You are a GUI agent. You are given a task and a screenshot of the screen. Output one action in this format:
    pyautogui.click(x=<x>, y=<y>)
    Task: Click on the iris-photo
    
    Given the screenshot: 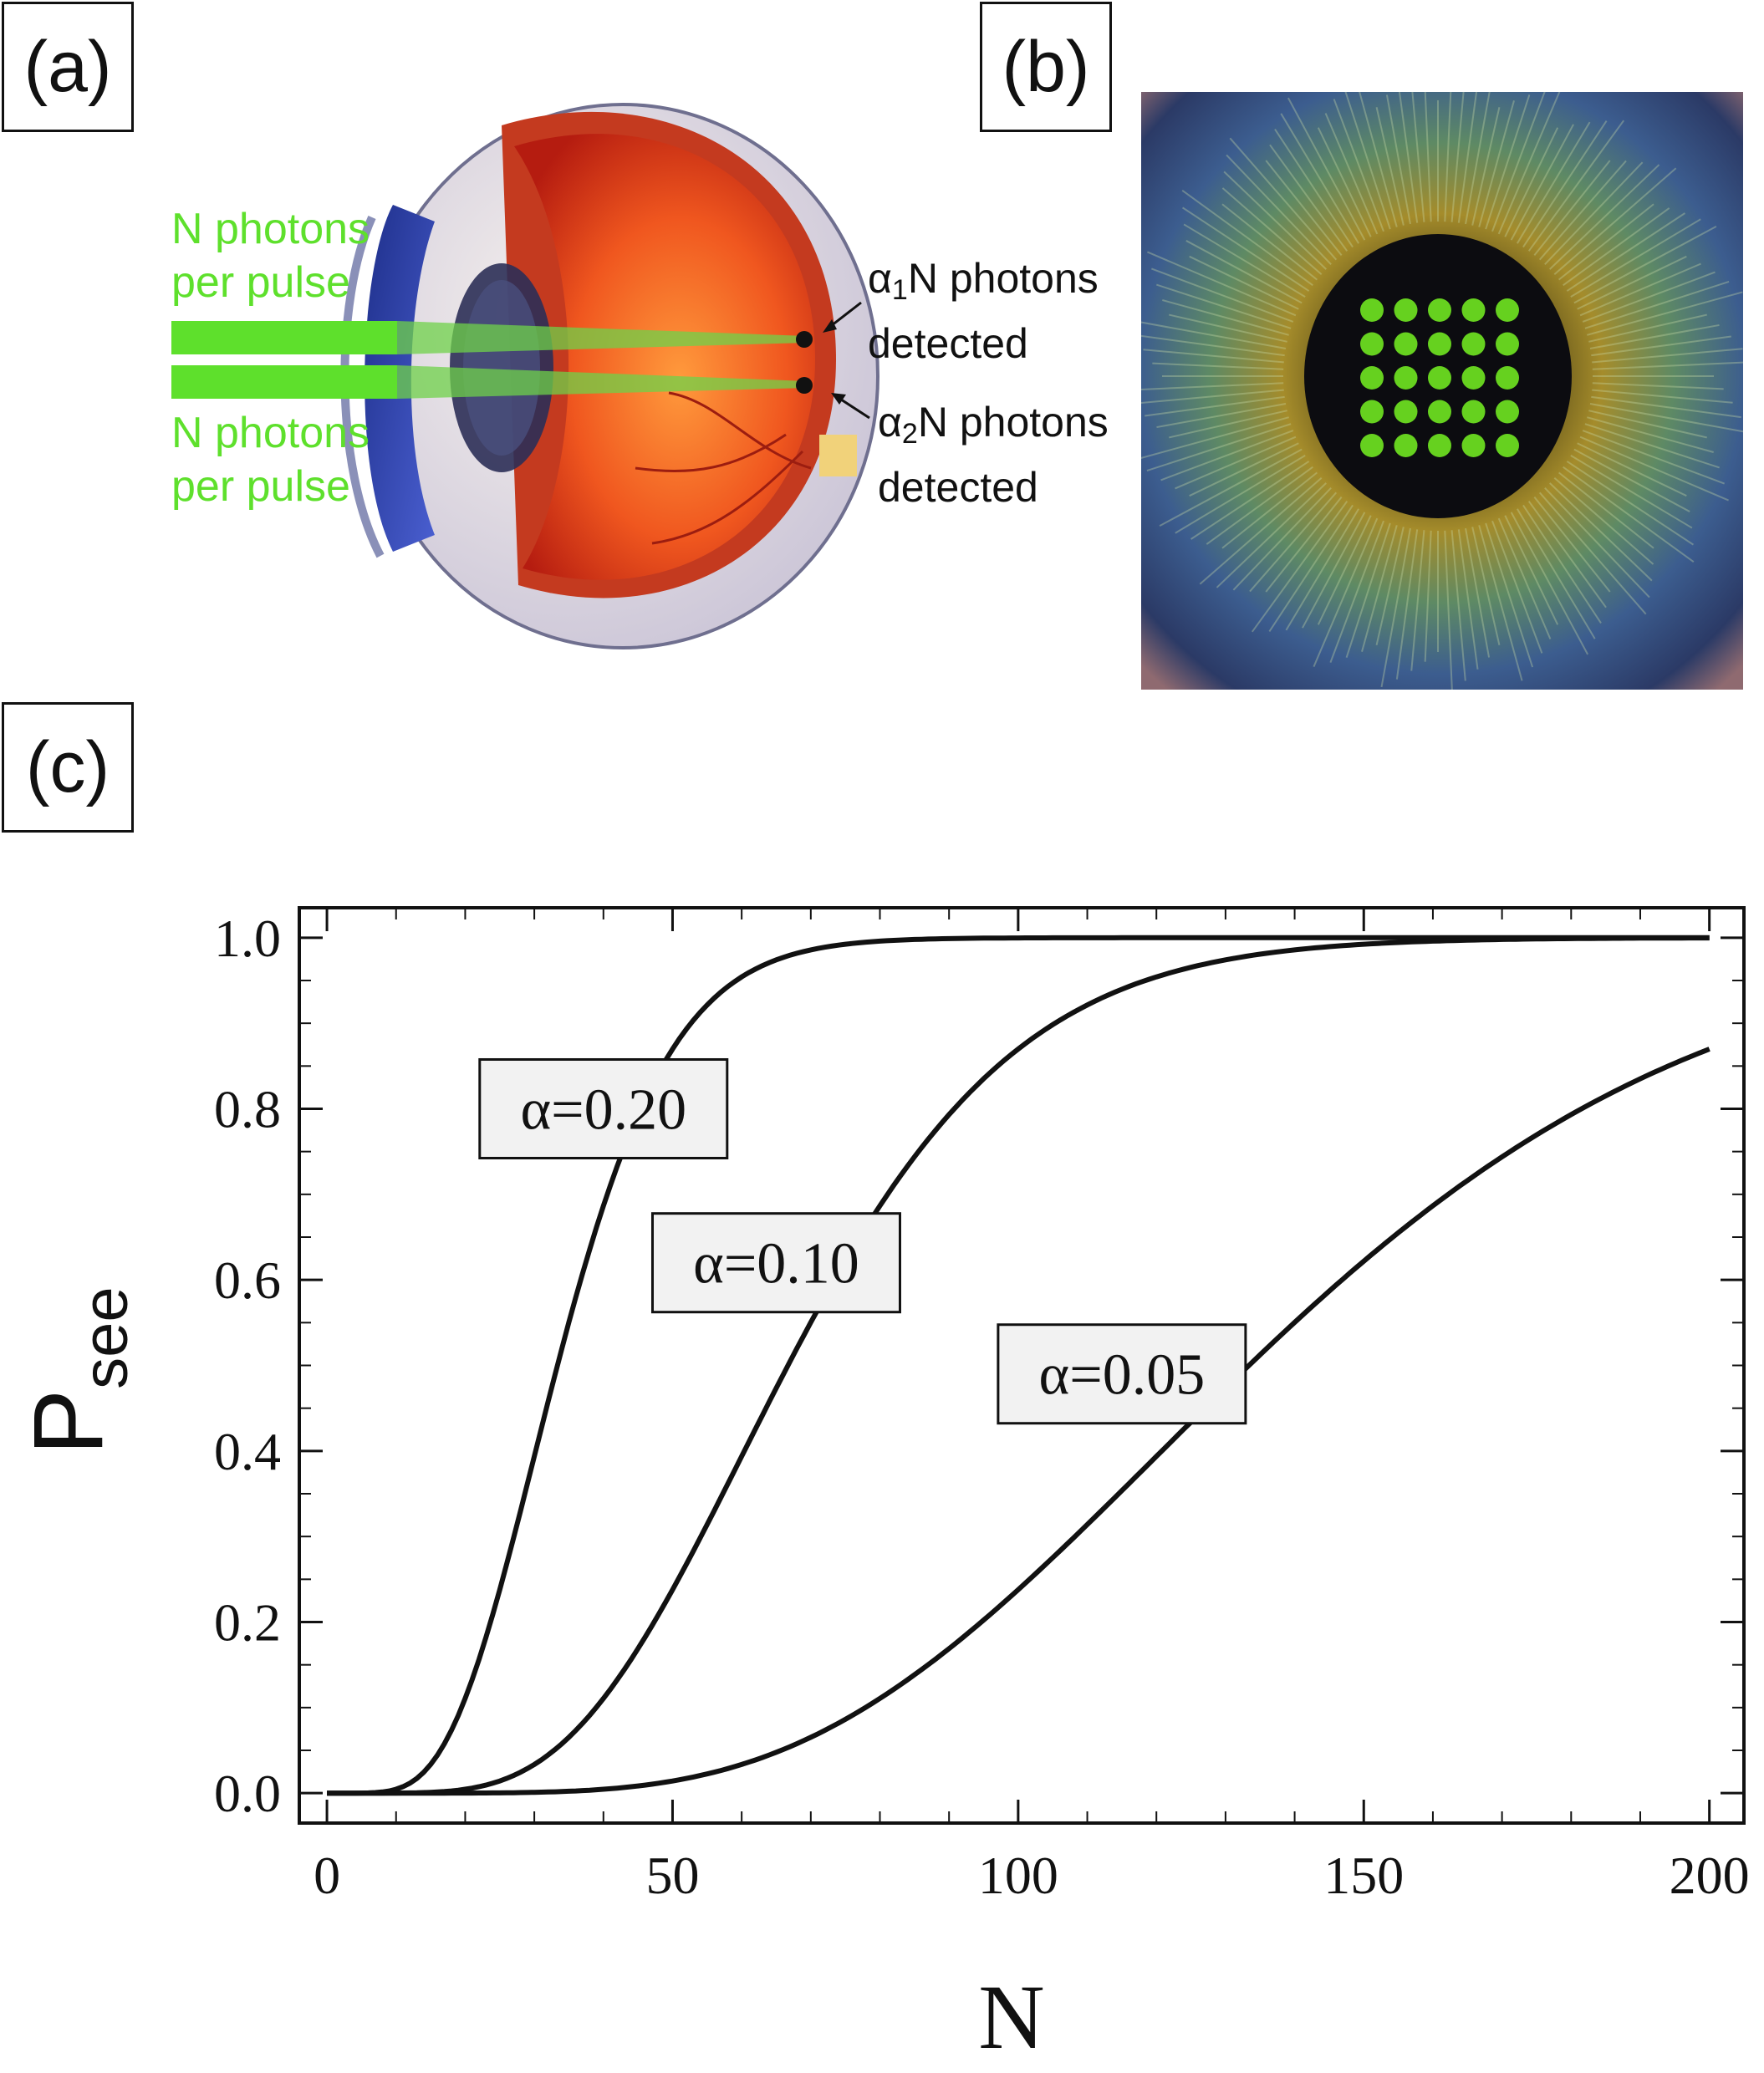 What is the action you would take?
    pyautogui.click(x=1442, y=391)
    